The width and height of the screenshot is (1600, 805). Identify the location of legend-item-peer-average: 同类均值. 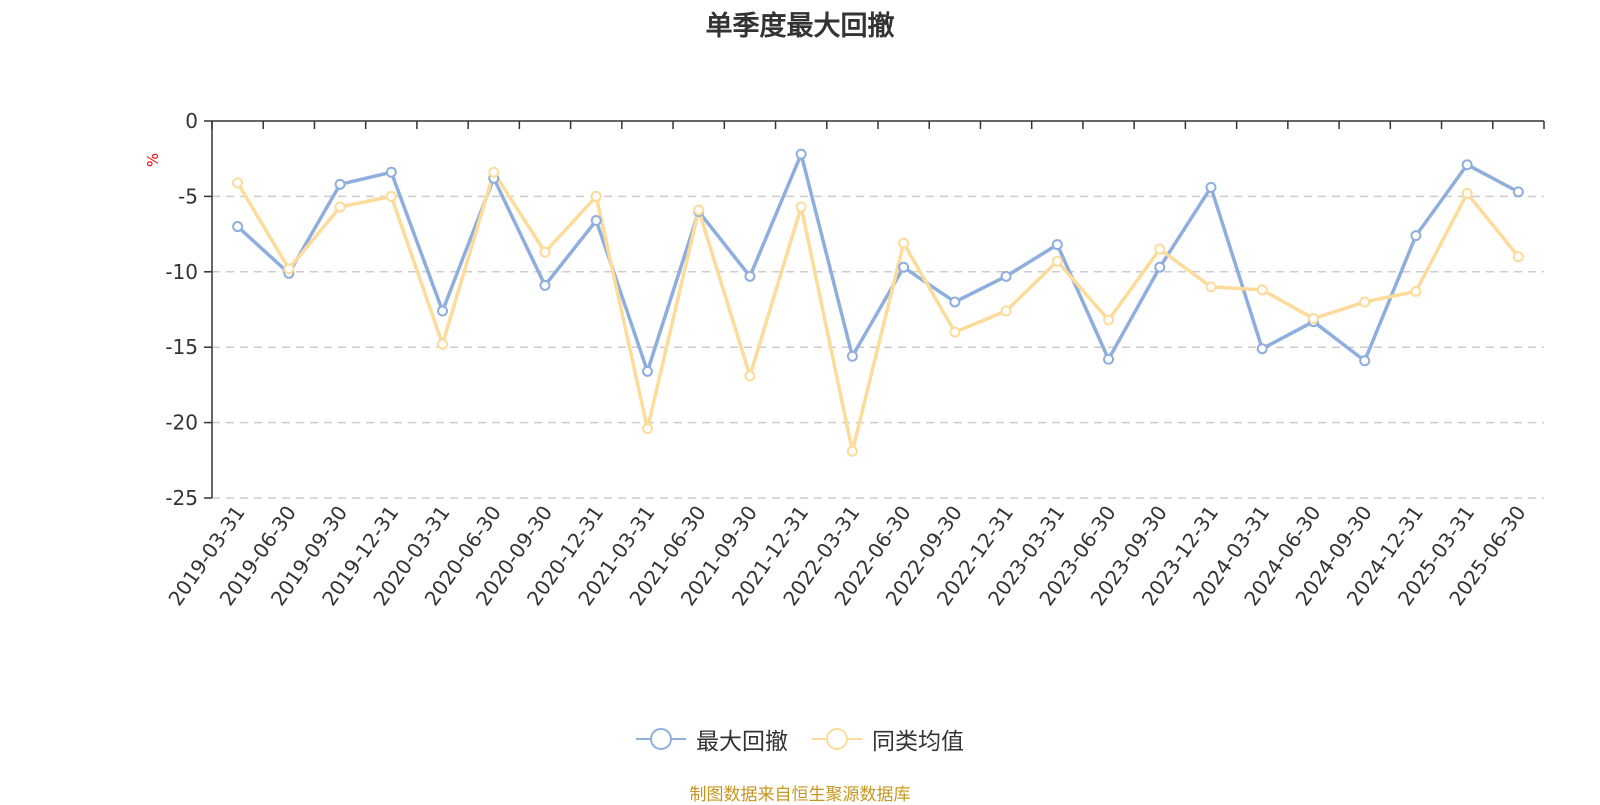
(888, 739).